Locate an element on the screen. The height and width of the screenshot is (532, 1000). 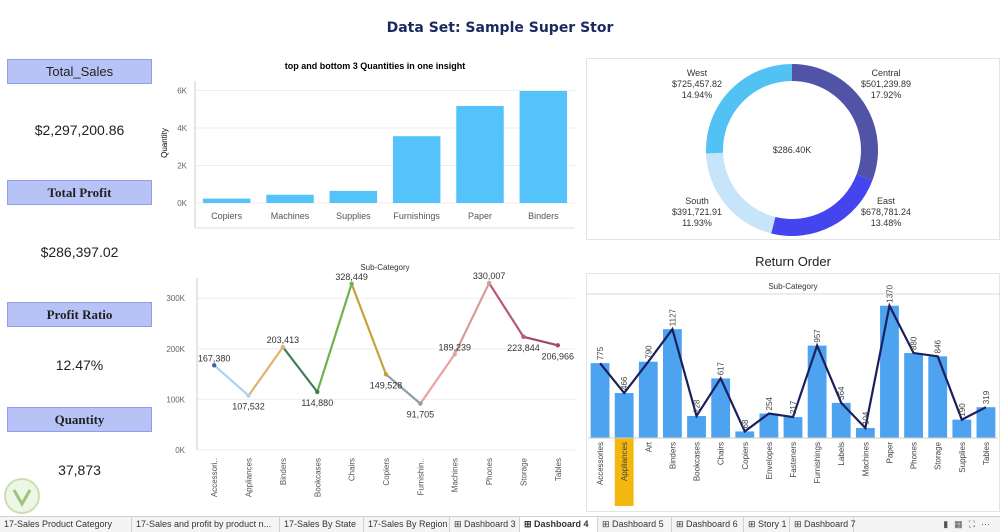
region-label-percent: 17.92% is located at coordinates (886, 95).